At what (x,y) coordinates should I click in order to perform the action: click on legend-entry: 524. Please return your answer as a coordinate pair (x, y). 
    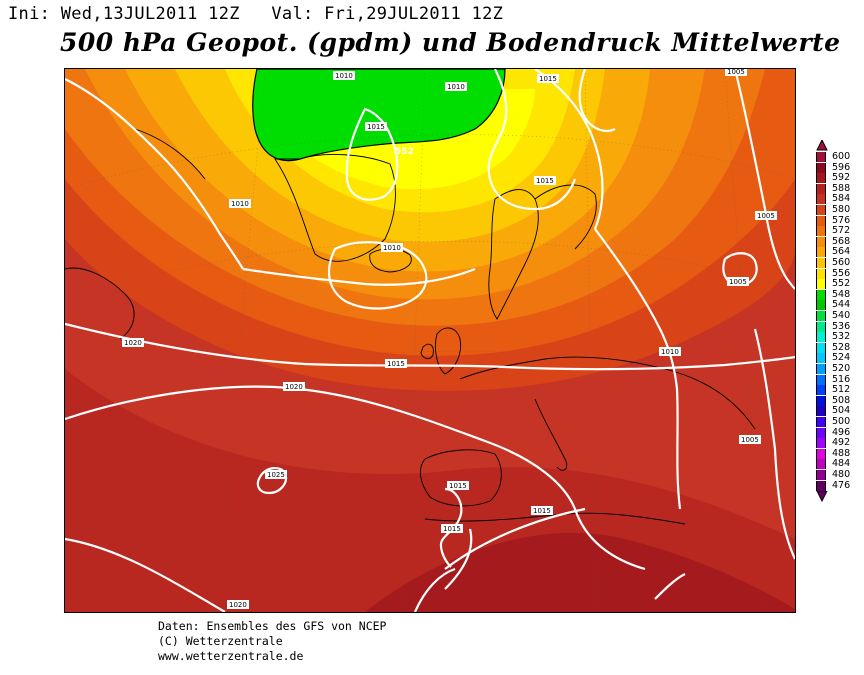
    Looking at the image, I should click on (840, 358).